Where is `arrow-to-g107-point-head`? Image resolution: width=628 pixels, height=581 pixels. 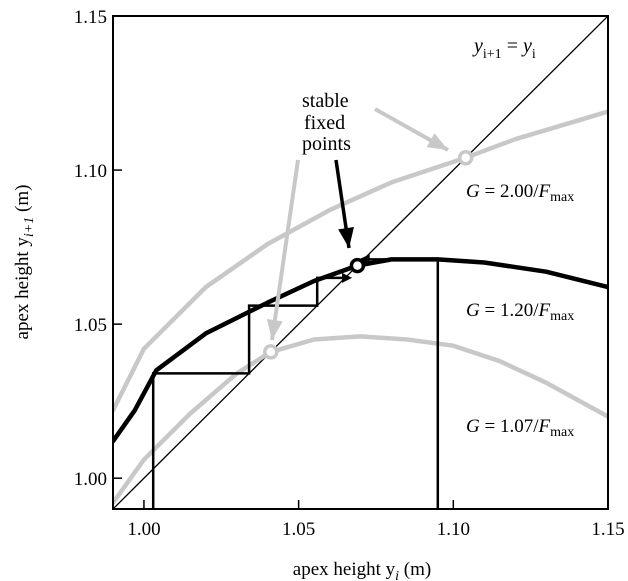
arrow-to-g107-point-head is located at coordinates (274, 329).